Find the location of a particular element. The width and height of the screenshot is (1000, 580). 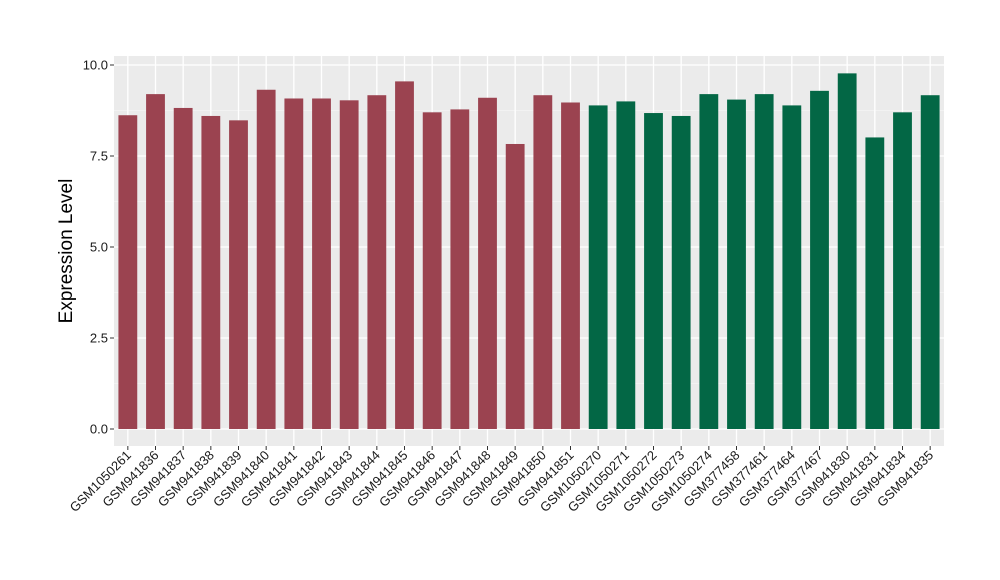

bar-GSM941851 is located at coordinates (570, 265).